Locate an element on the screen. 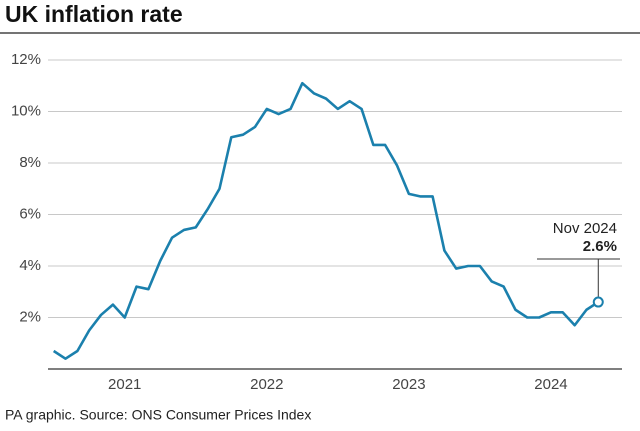 Image resolution: width=640 pixels, height=431 pixels. y-tick-label: 2% is located at coordinates (30, 316).